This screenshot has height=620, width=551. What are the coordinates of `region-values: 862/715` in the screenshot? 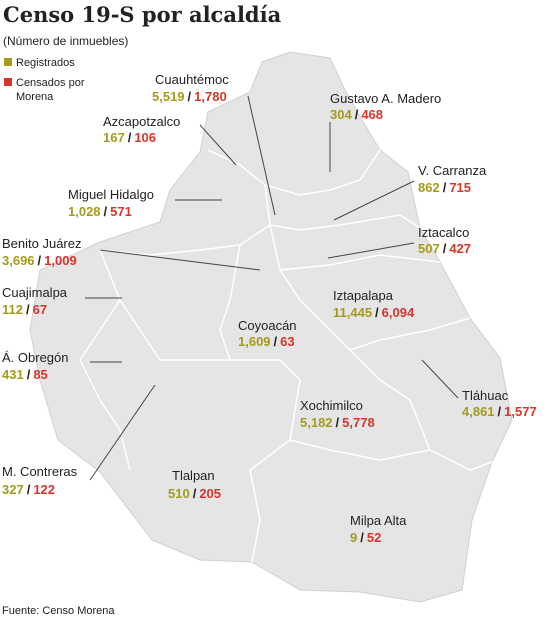 It's located at (444, 187).